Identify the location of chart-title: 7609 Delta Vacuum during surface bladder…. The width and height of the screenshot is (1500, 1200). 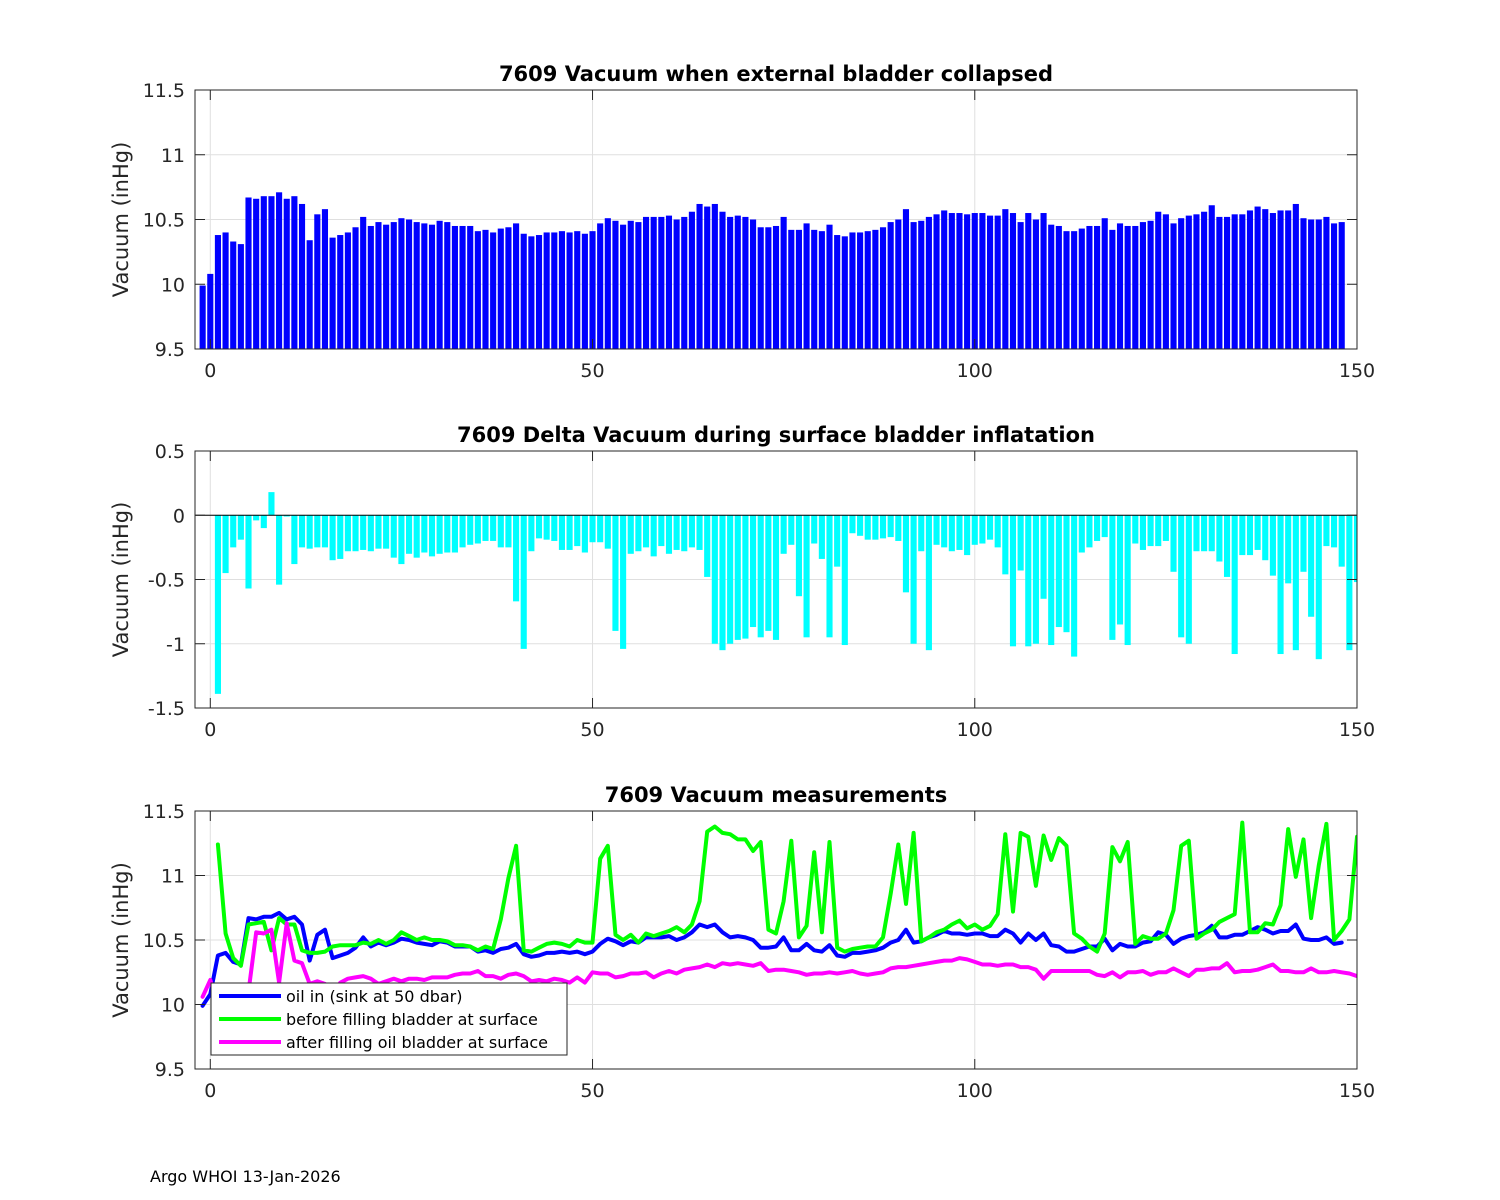
(776, 435).